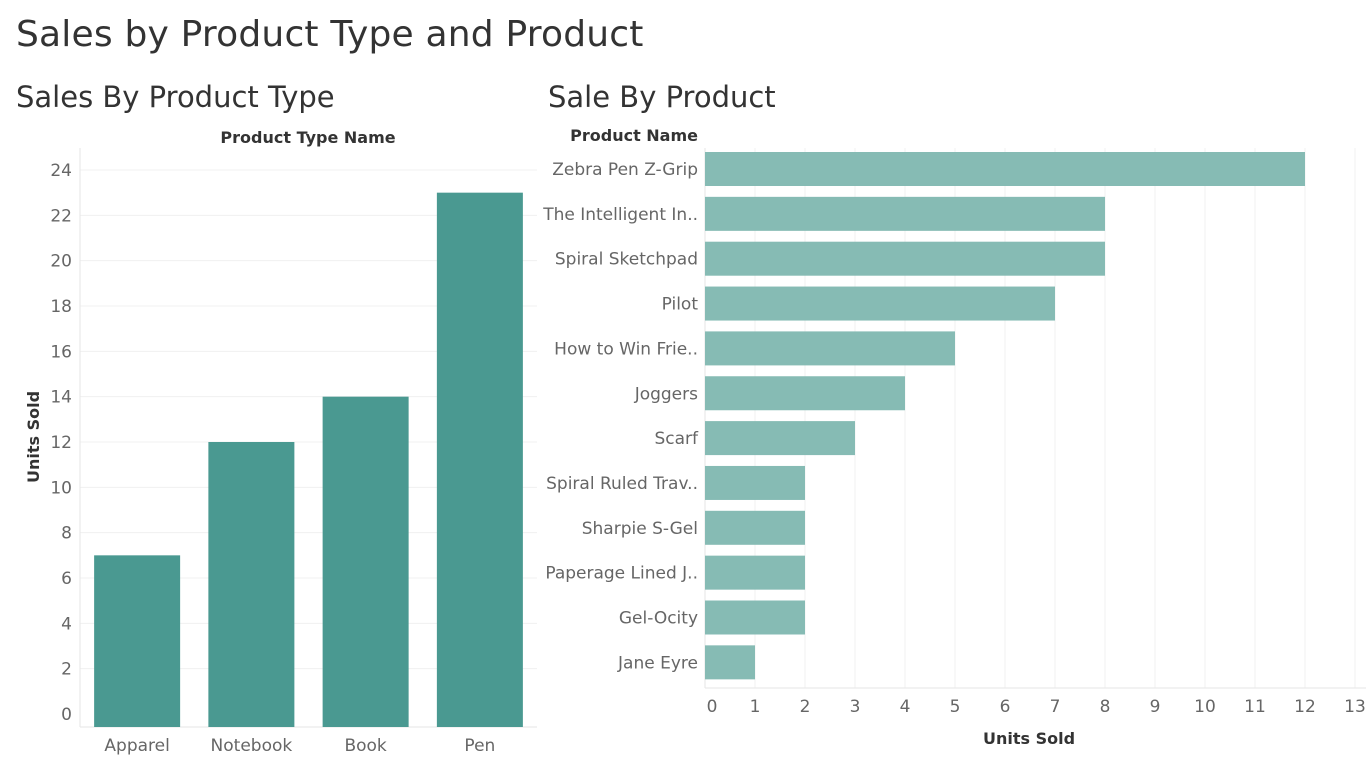 Image resolution: width=1366 pixels, height=768 pixels. Describe the element at coordinates (479, 459) in the screenshot. I see `bar-pen` at that location.